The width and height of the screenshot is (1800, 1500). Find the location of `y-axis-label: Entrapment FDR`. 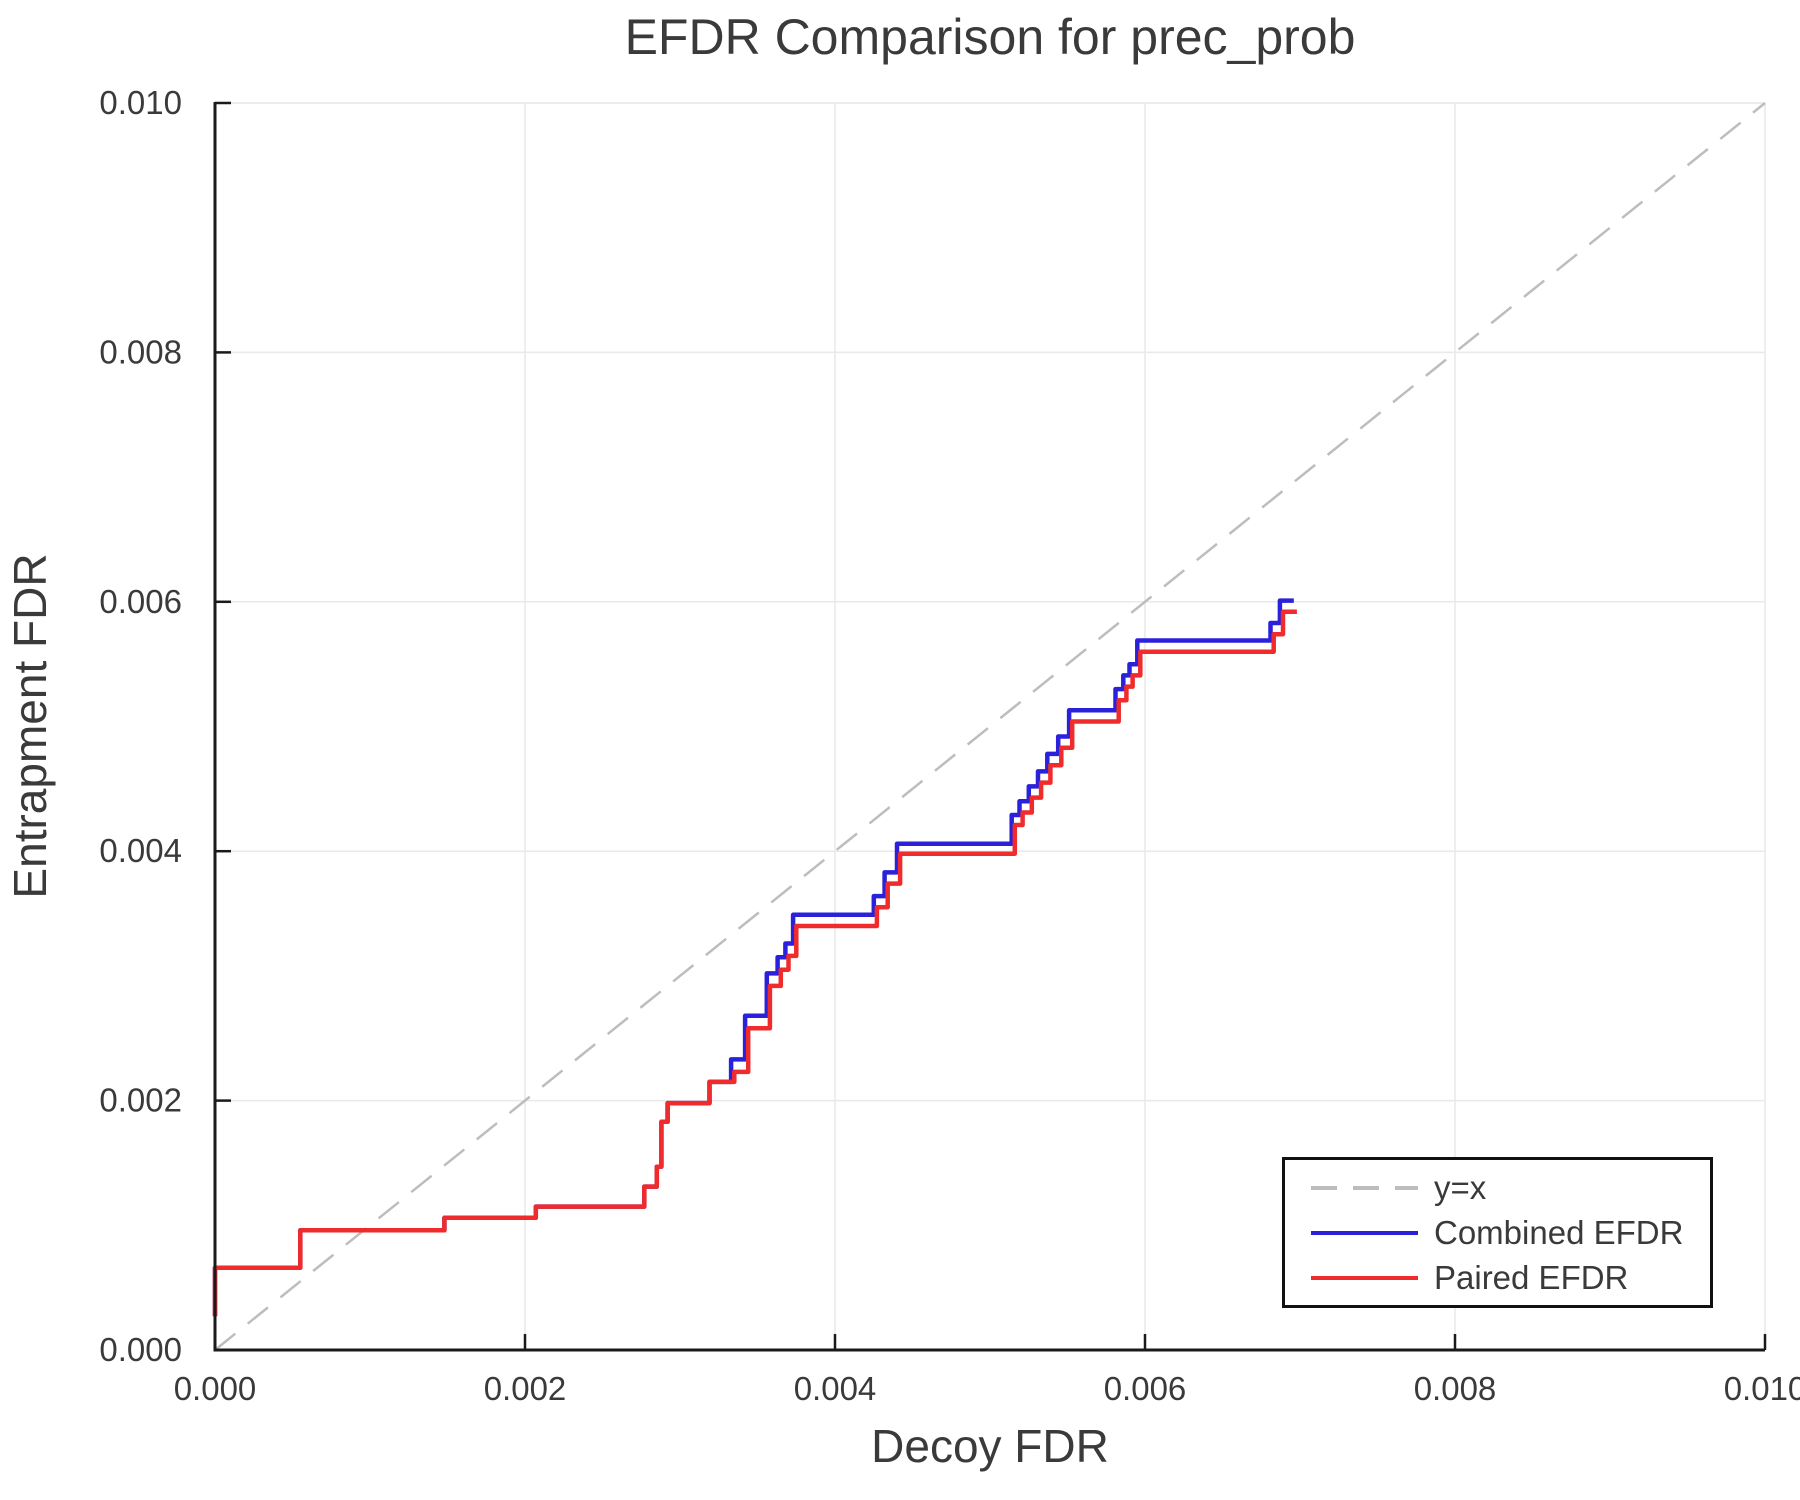

y-axis-label: Entrapment FDR is located at coordinates (30, 725).